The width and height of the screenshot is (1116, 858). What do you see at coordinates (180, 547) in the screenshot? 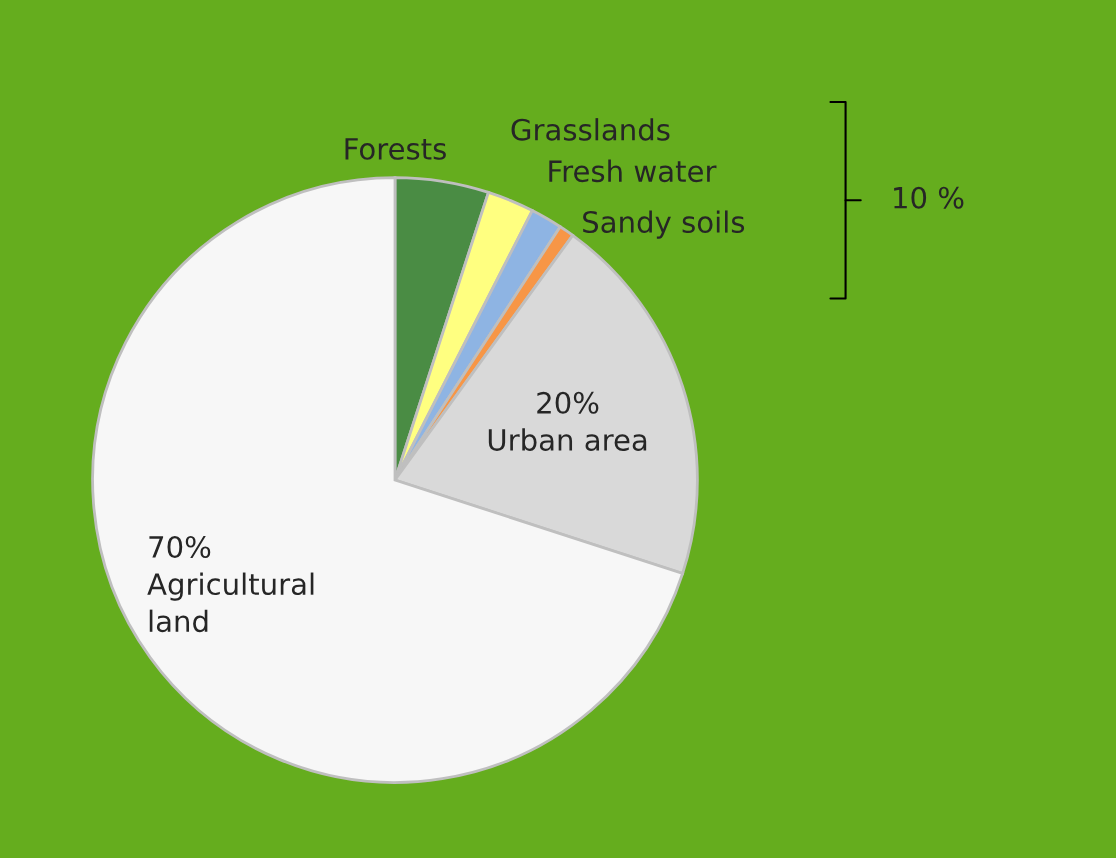
I see `data-label: 70%` at bounding box center [180, 547].